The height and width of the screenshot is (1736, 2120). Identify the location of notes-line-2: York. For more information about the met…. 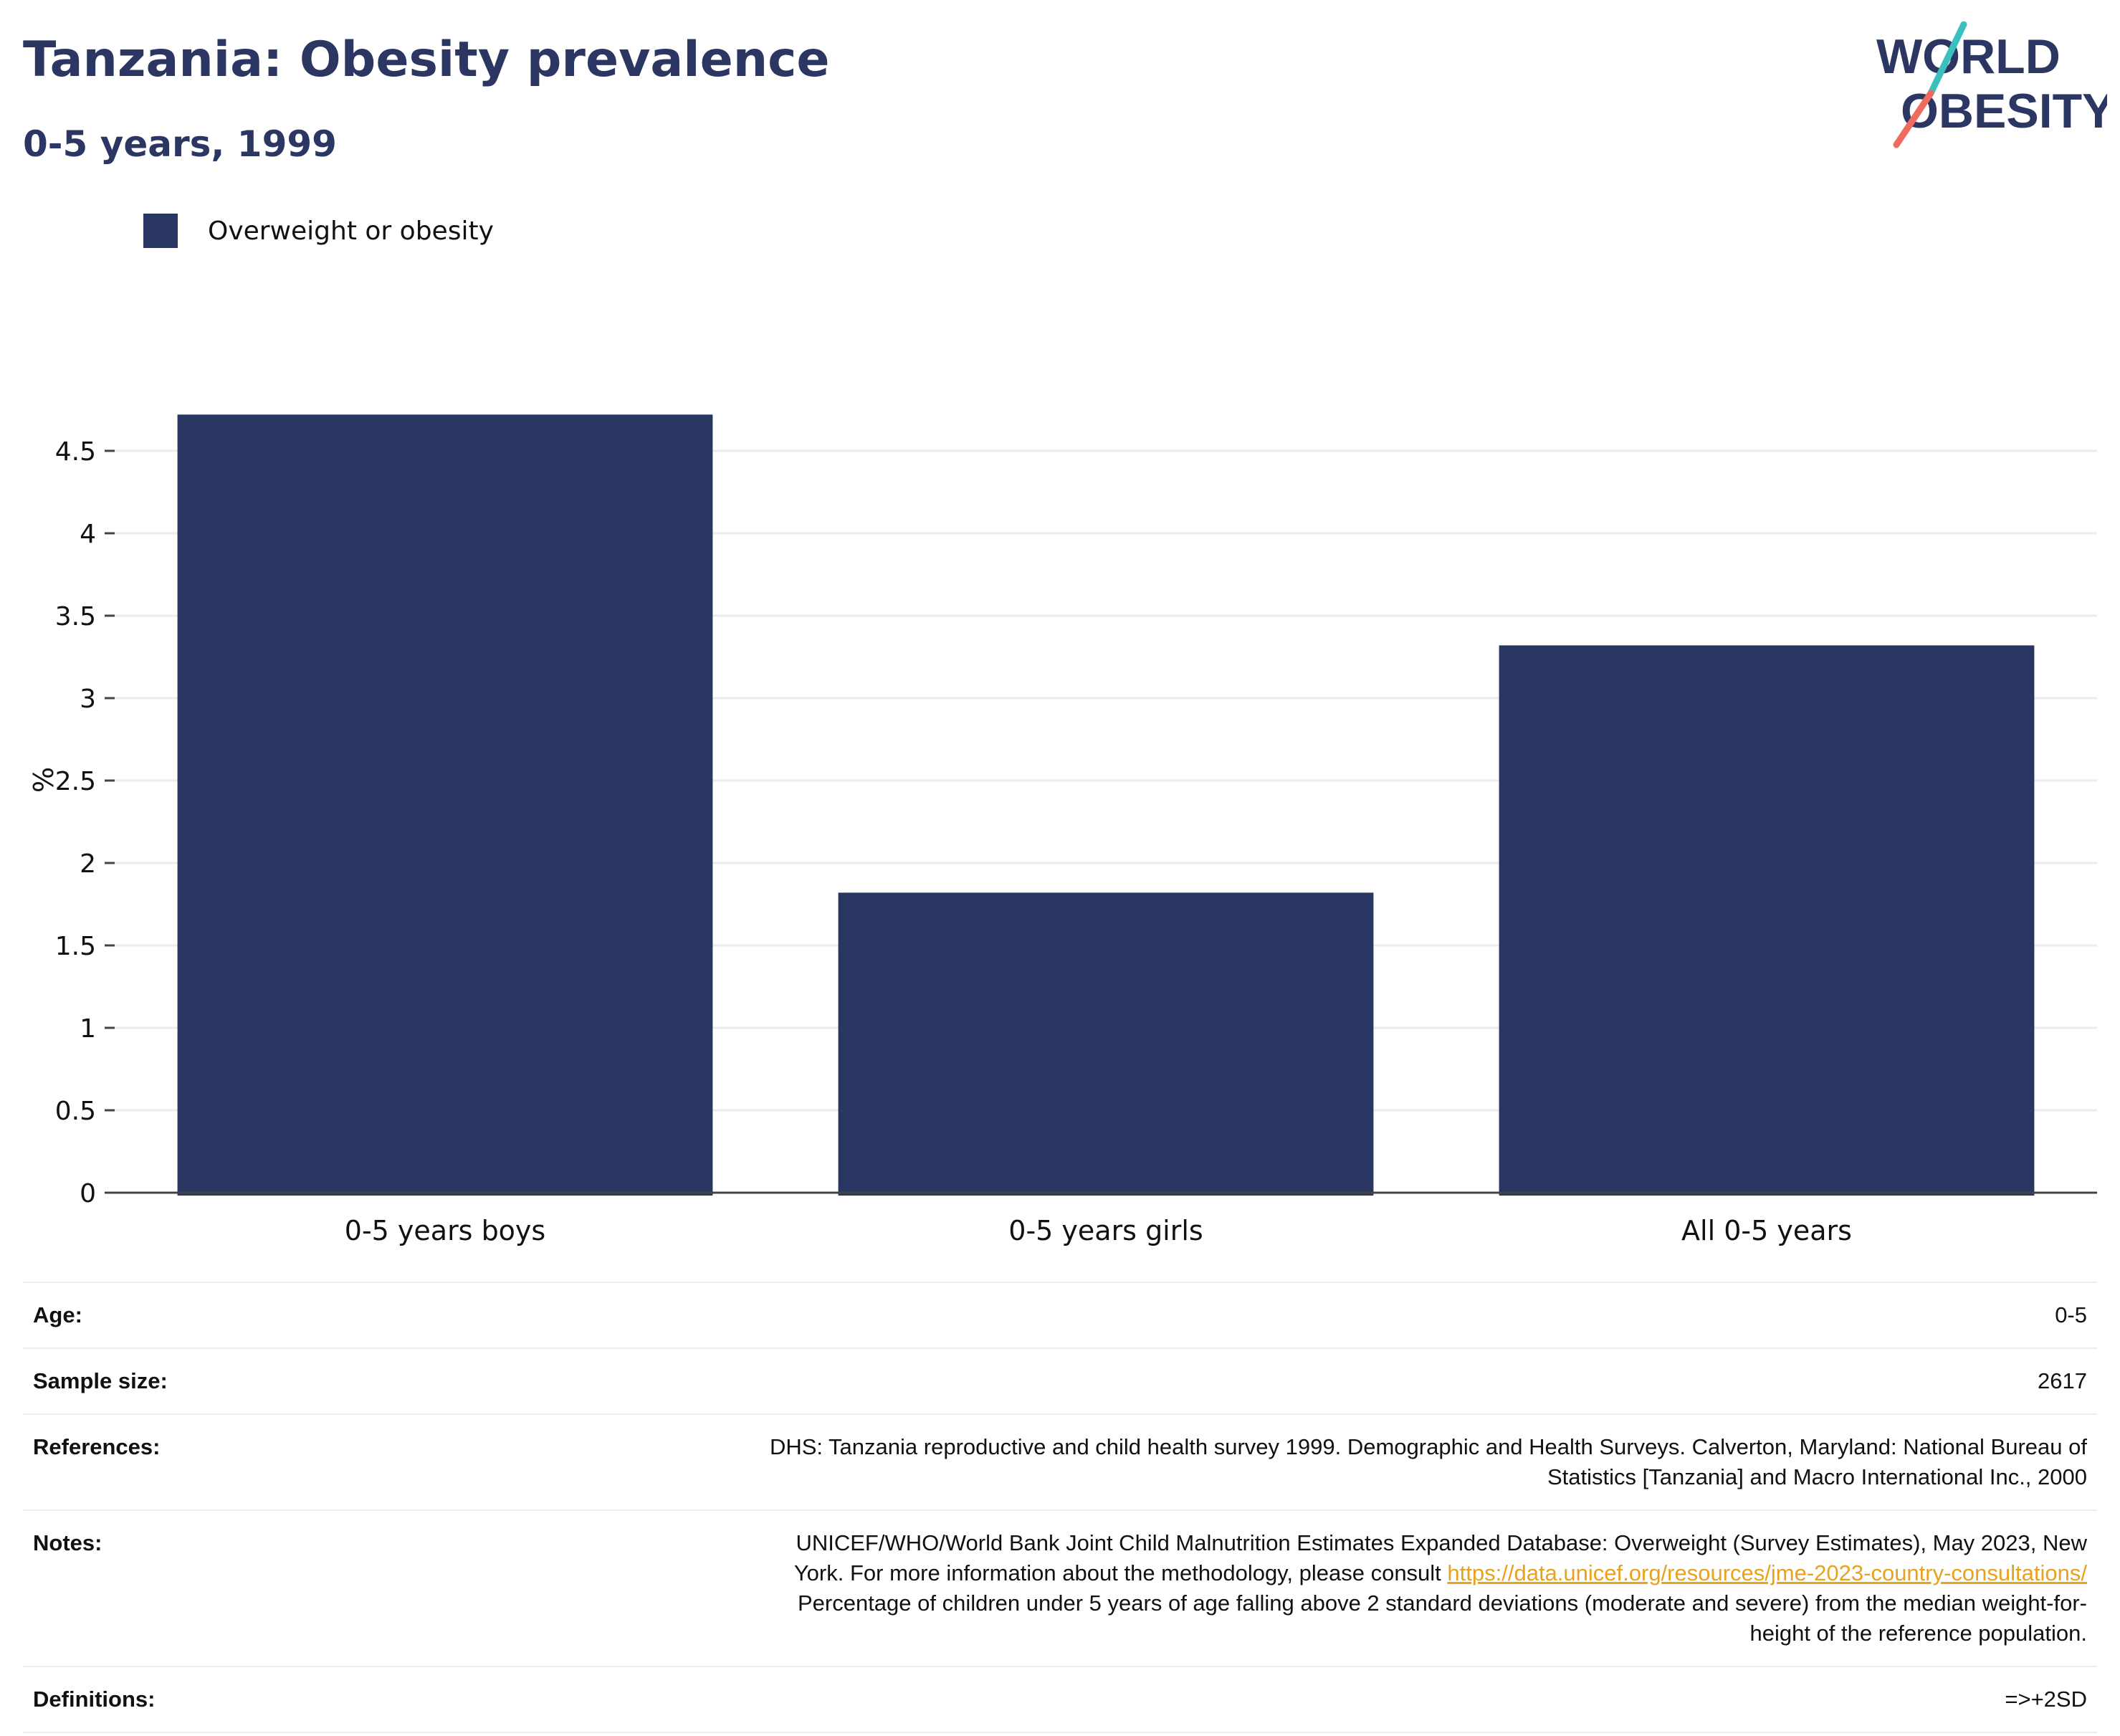
(1121, 1572).